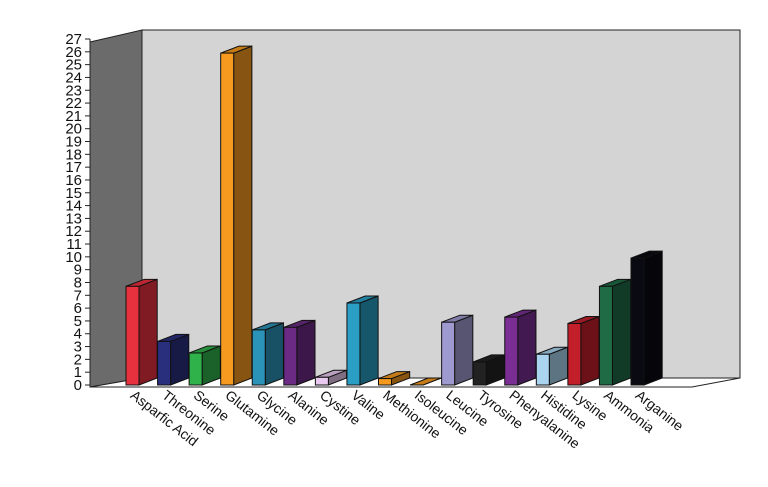 The height and width of the screenshot is (487, 768). I want to click on y-tick-label: 15, so click(73, 193).